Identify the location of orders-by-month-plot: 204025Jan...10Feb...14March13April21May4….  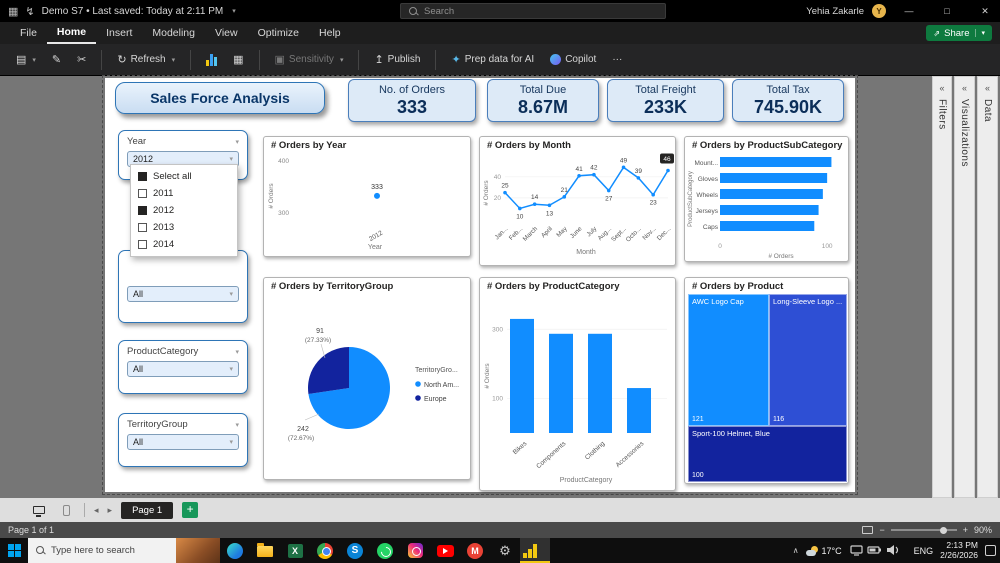
(578, 208).